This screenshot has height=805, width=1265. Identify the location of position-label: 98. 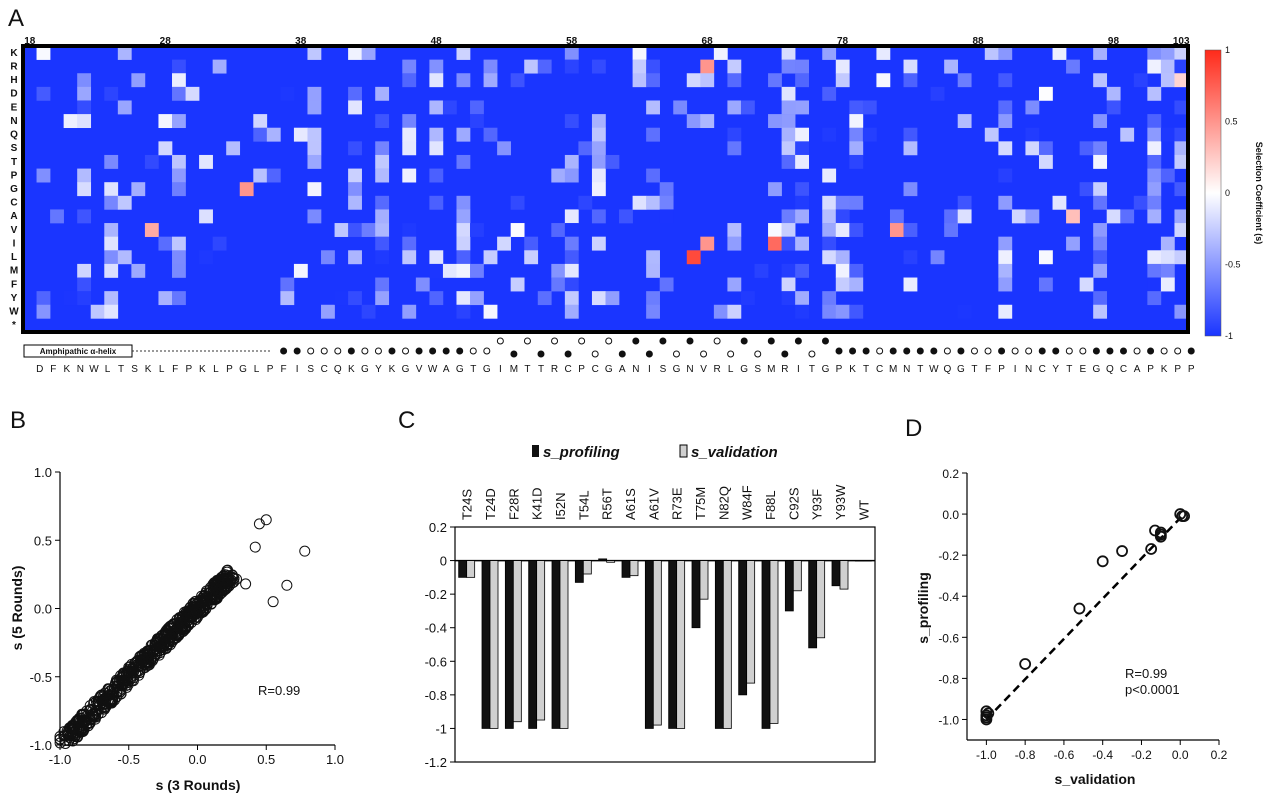
(1114, 41).